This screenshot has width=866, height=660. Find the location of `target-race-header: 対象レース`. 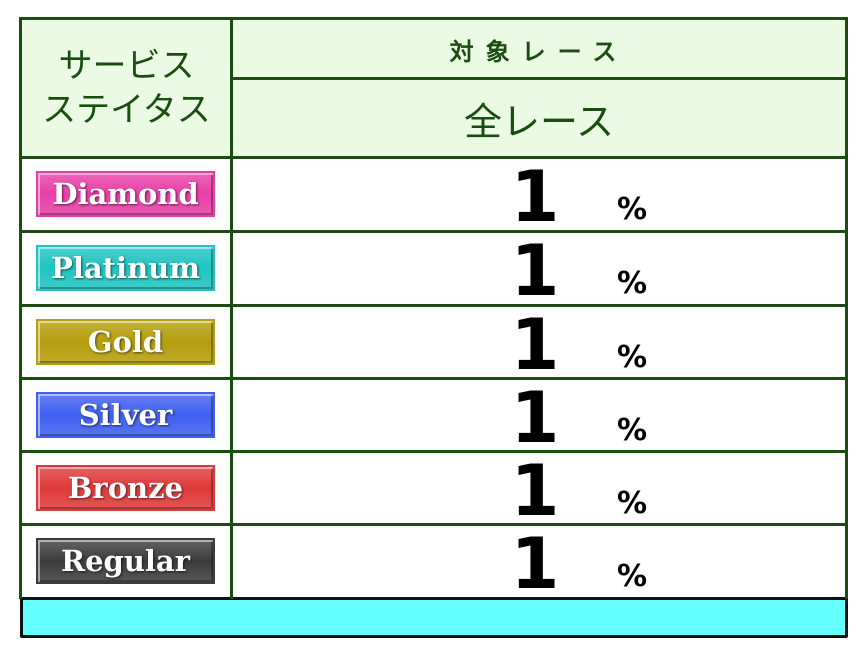

target-race-header: 対象レース is located at coordinates (539, 51).